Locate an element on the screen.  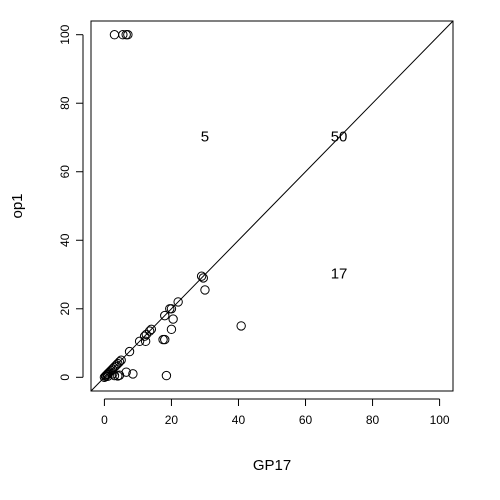
x-tick-label: 40 is located at coordinates (239, 420).